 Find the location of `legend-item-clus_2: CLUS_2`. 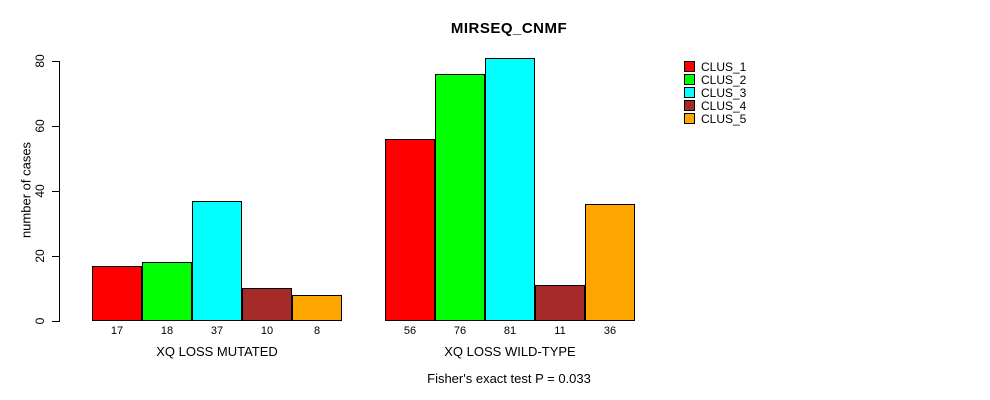

legend-item-clus_2: CLUS_2 is located at coordinates (715, 79).